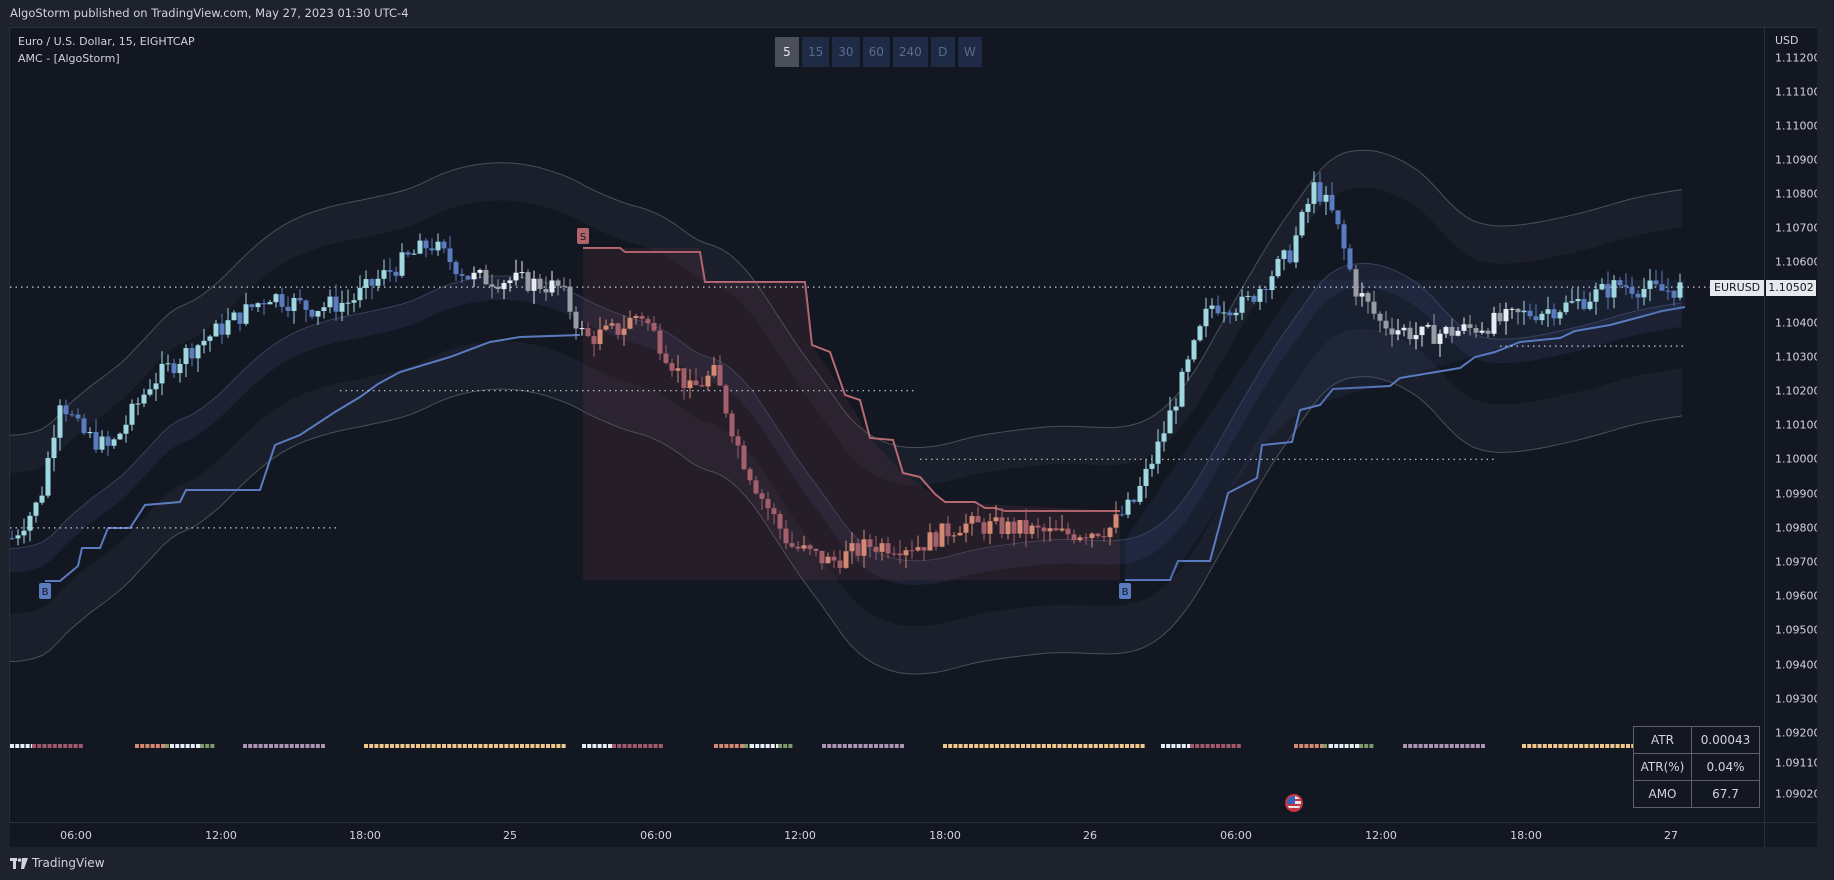 The image size is (1834, 880). Describe the element at coordinates (1526, 835) in the screenshot. I see `time-axis-label: 18:00` at that location.